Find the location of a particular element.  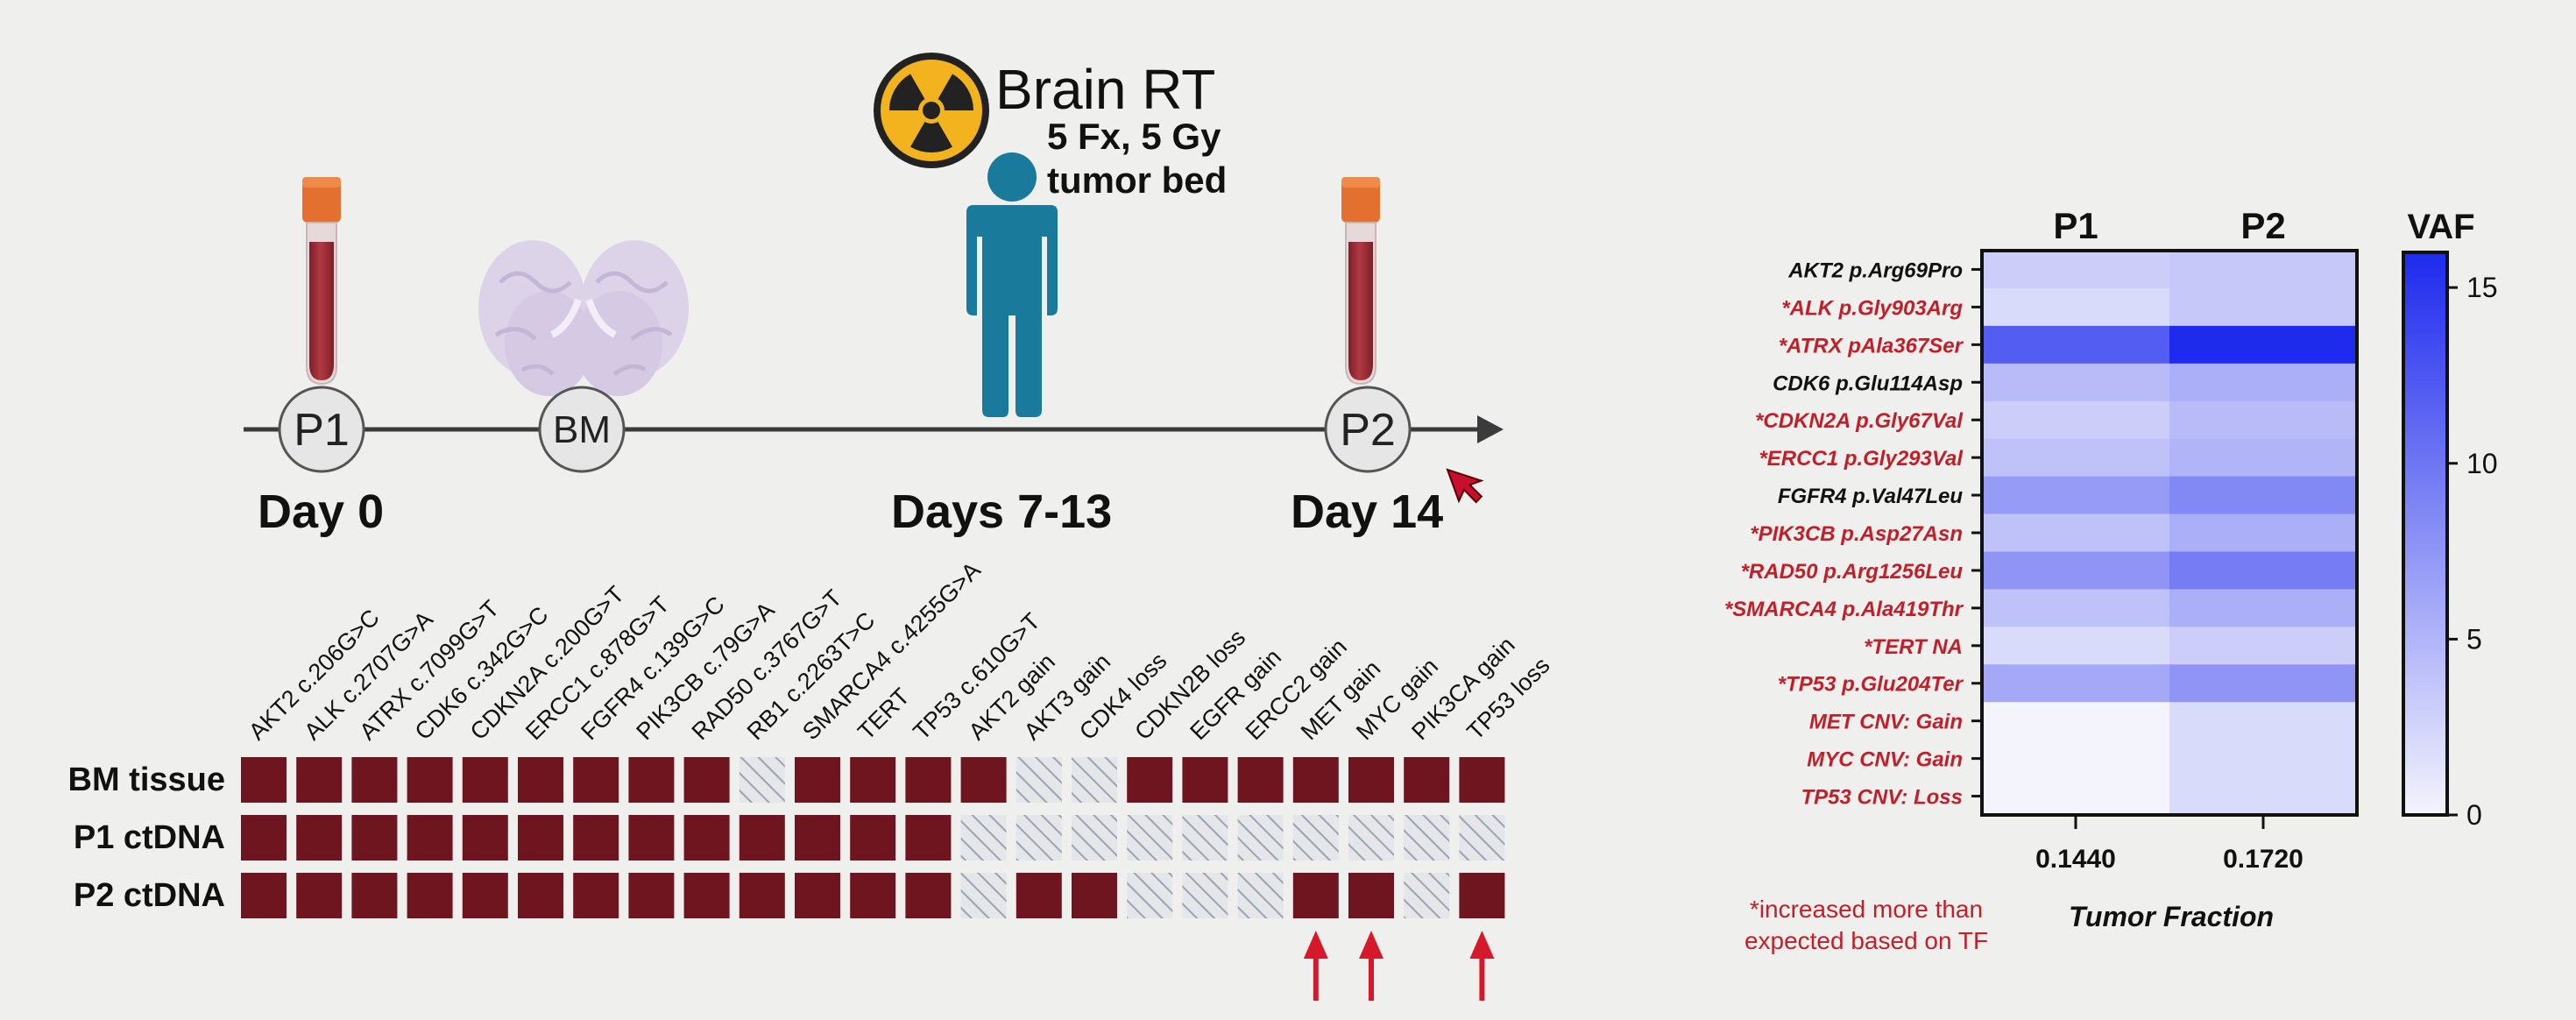

colorbar-tick-label: 10 is located at coordinates (2482, 463).